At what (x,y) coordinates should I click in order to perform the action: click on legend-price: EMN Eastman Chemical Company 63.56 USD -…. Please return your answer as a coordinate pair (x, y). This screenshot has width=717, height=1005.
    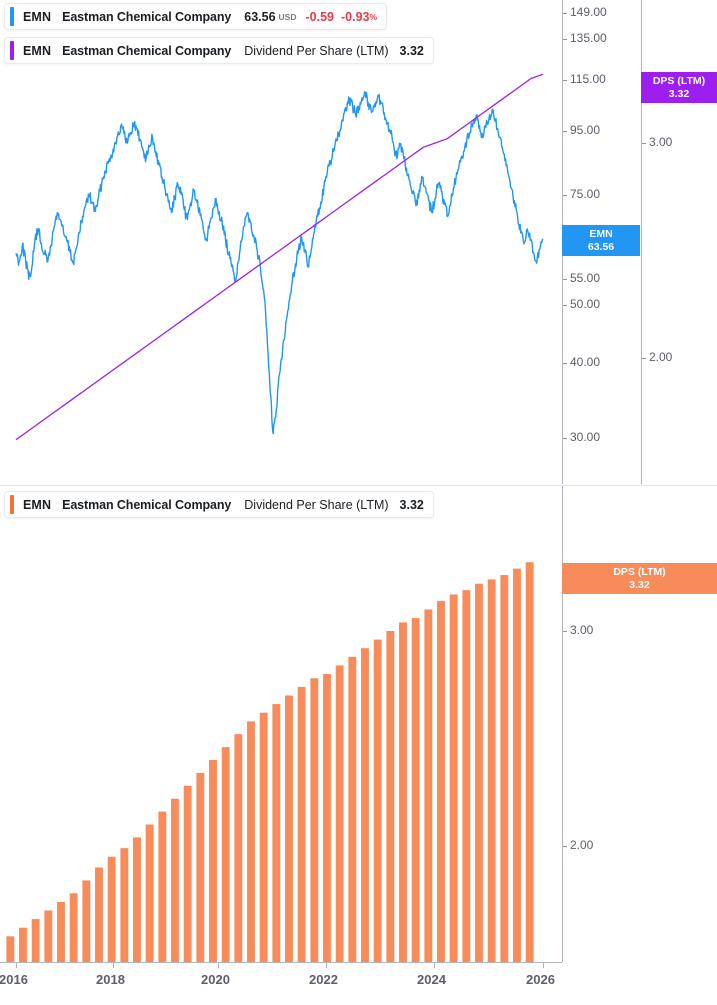
    Looking at the image, I should click on (196, 16).